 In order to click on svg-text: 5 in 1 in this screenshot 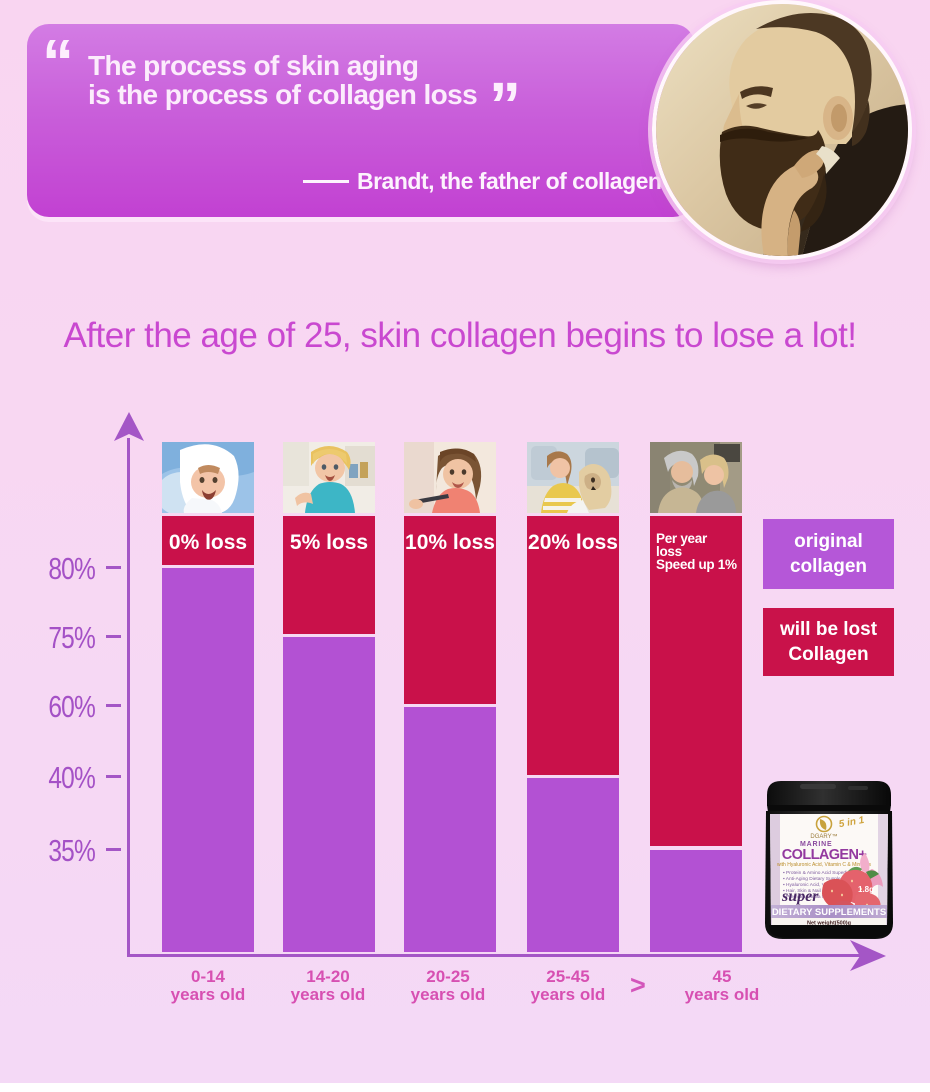, I will do `click(852, 822)`.